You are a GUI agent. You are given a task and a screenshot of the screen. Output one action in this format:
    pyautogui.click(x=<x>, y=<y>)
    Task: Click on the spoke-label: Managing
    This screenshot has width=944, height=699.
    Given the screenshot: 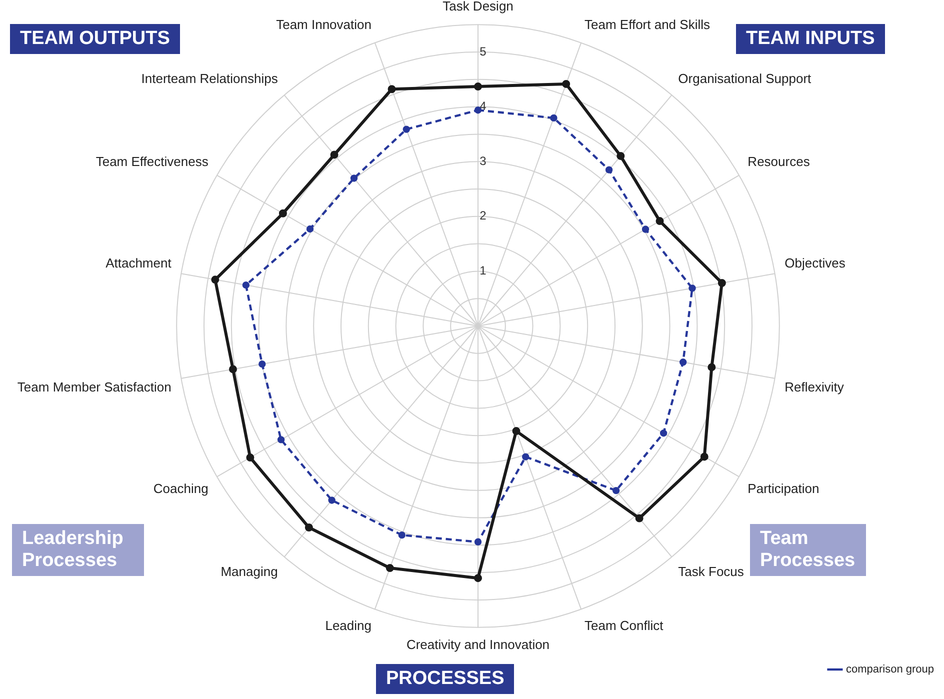 What is the action you would take?
    pyautogui.click(x=249, y=571)
    